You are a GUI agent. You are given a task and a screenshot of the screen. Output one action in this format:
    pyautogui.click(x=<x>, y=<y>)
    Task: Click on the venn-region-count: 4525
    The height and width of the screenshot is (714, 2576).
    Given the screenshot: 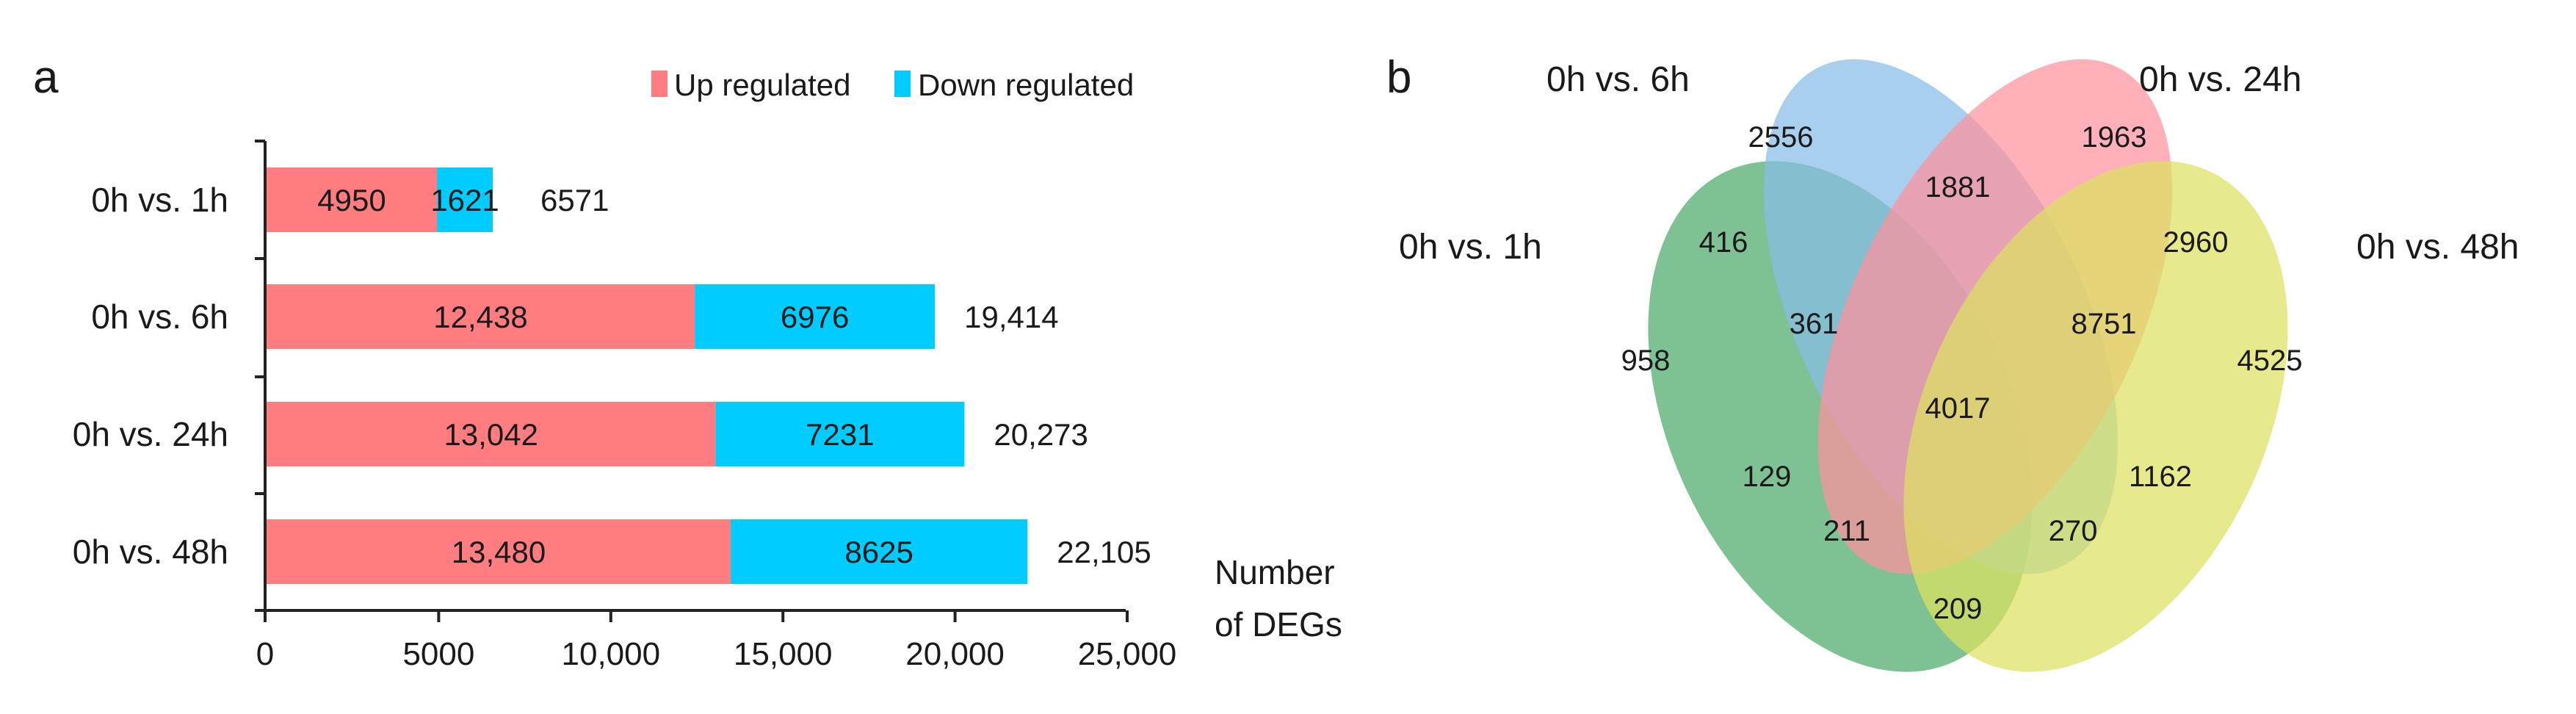 What is the action you would take?
    pyautogui.click(x=2270, y=361)
    